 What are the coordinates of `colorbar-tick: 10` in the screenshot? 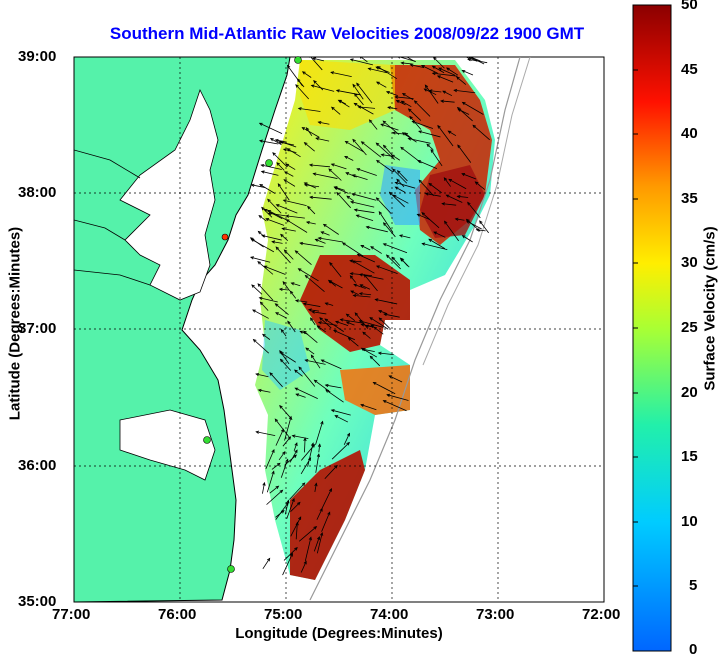 It's located at (689, 521).